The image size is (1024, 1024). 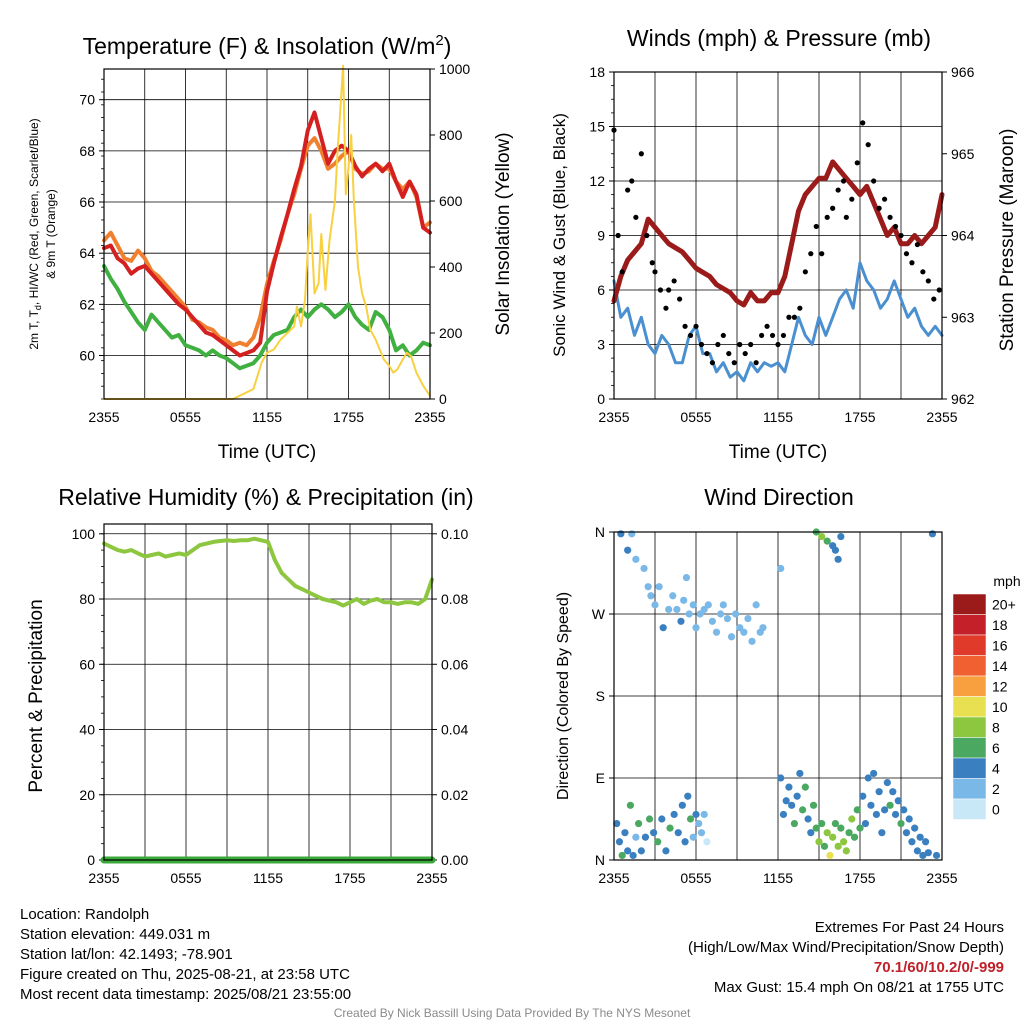 What do you see at coordinates (938, 967) in the screenshot?
I see `extremes-values: 70.1/60/10.2/0/-999` at bounding box center [938, 967].